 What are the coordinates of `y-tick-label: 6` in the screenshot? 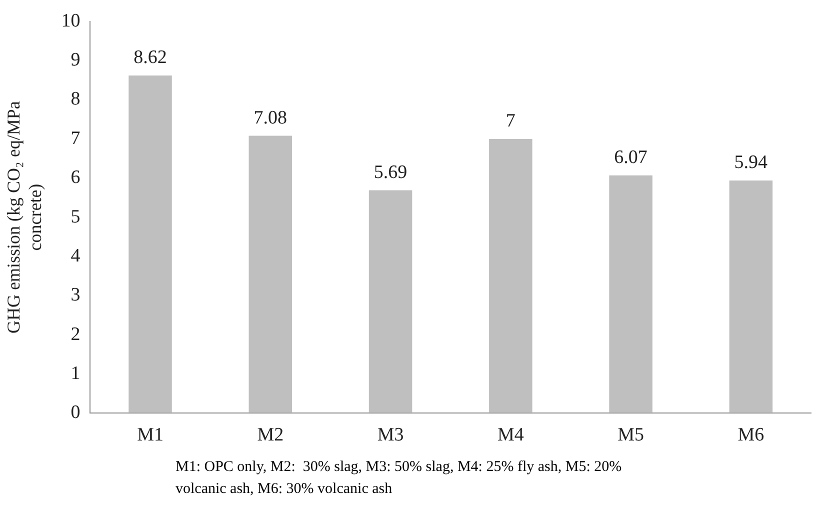 It's located at (75, 177).